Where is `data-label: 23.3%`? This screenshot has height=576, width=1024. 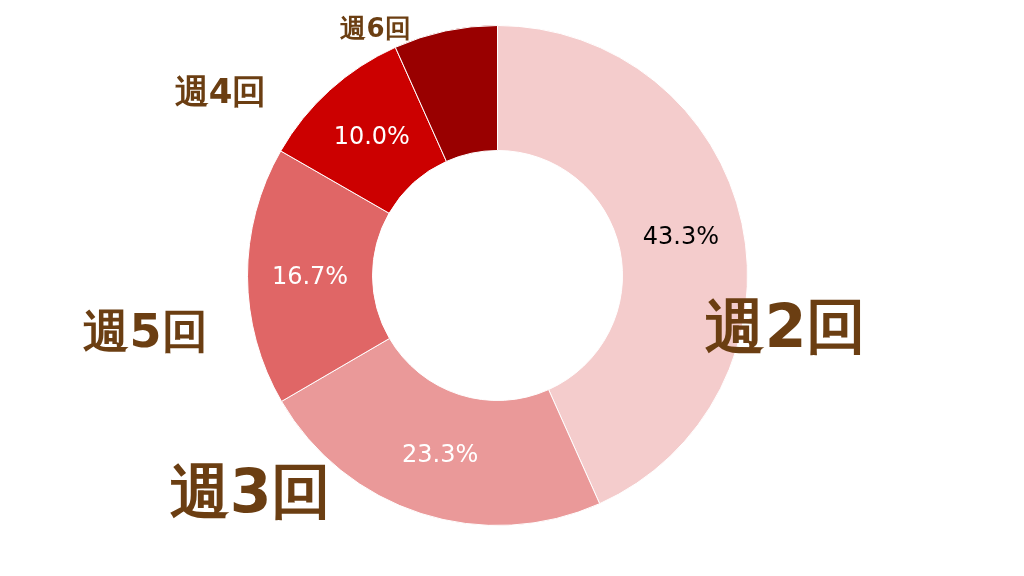 data-label: 23.3% is located at coordinates (440, 454).